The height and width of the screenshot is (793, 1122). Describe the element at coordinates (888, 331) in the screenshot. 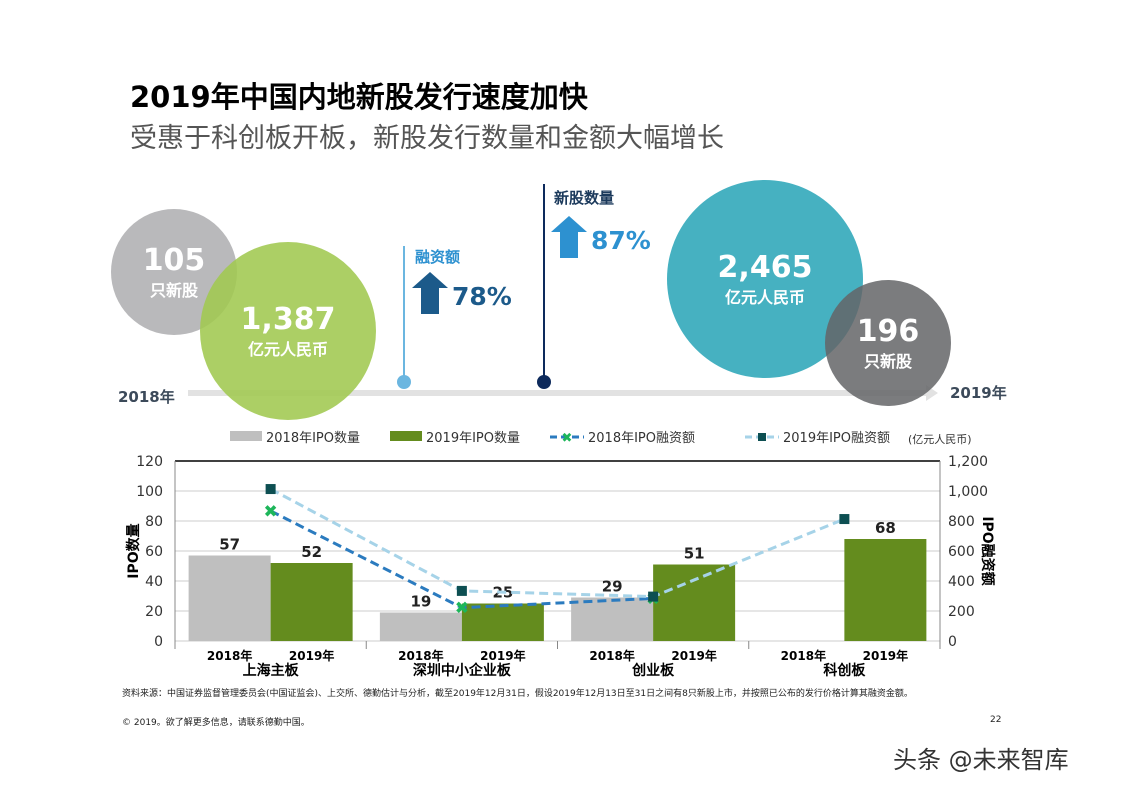

I see `count-2019-value: 196` at that location.